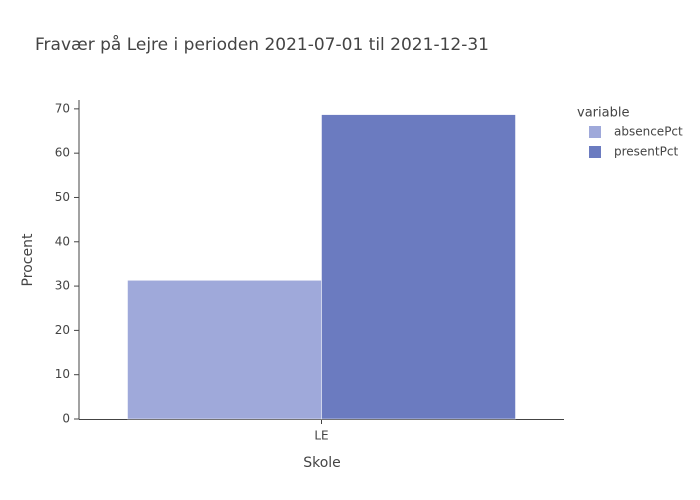  I want to click on y-tick-label: 50, so click(62, 197).